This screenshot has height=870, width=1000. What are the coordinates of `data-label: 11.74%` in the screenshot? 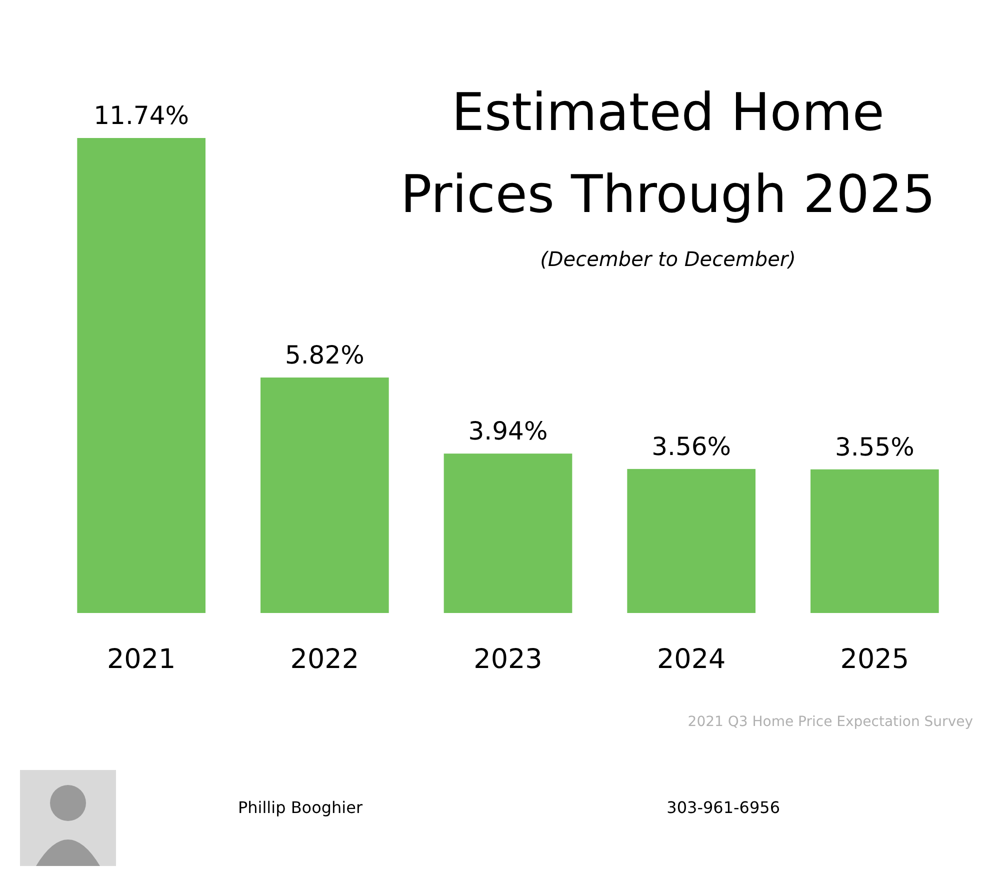 It's located at (141, 115).